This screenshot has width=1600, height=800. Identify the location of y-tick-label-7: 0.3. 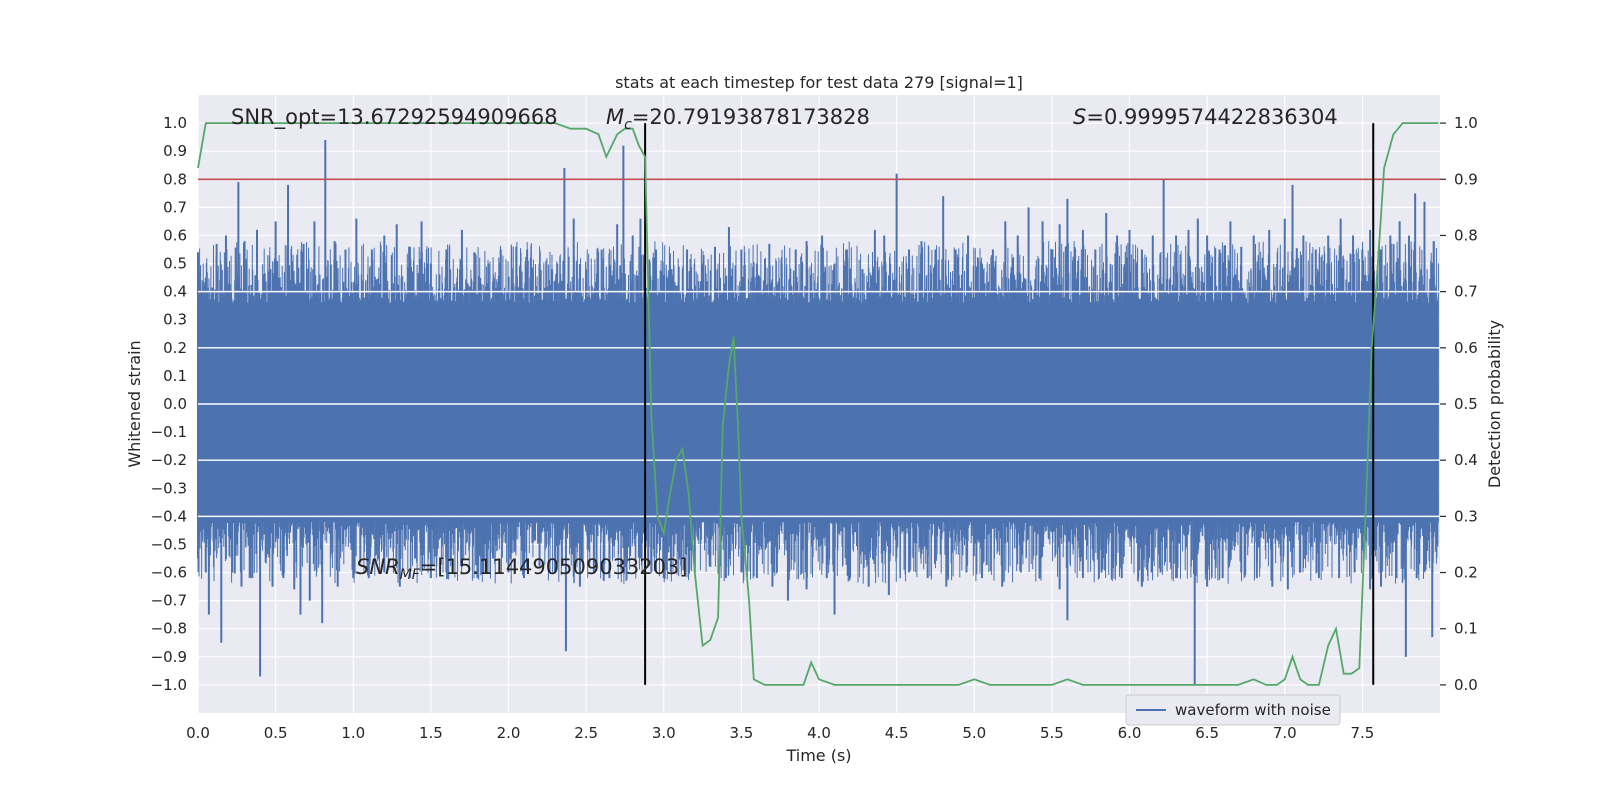
(175, 320).